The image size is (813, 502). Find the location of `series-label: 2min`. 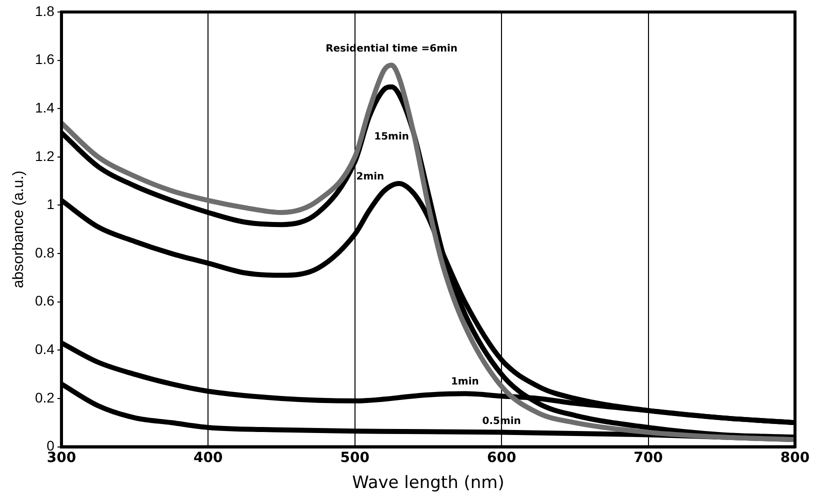

series-label: 2min is located at coordinates (370, 176).